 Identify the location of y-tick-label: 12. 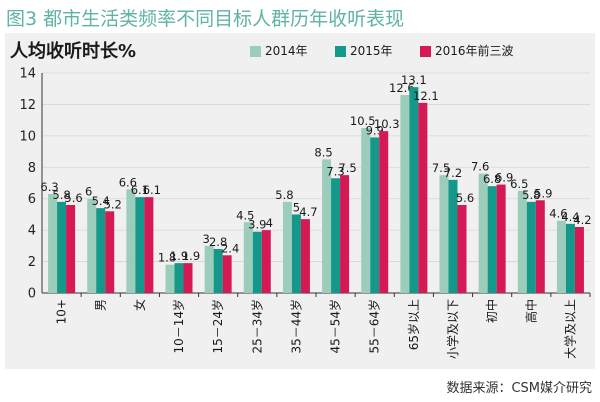
(27, 105).